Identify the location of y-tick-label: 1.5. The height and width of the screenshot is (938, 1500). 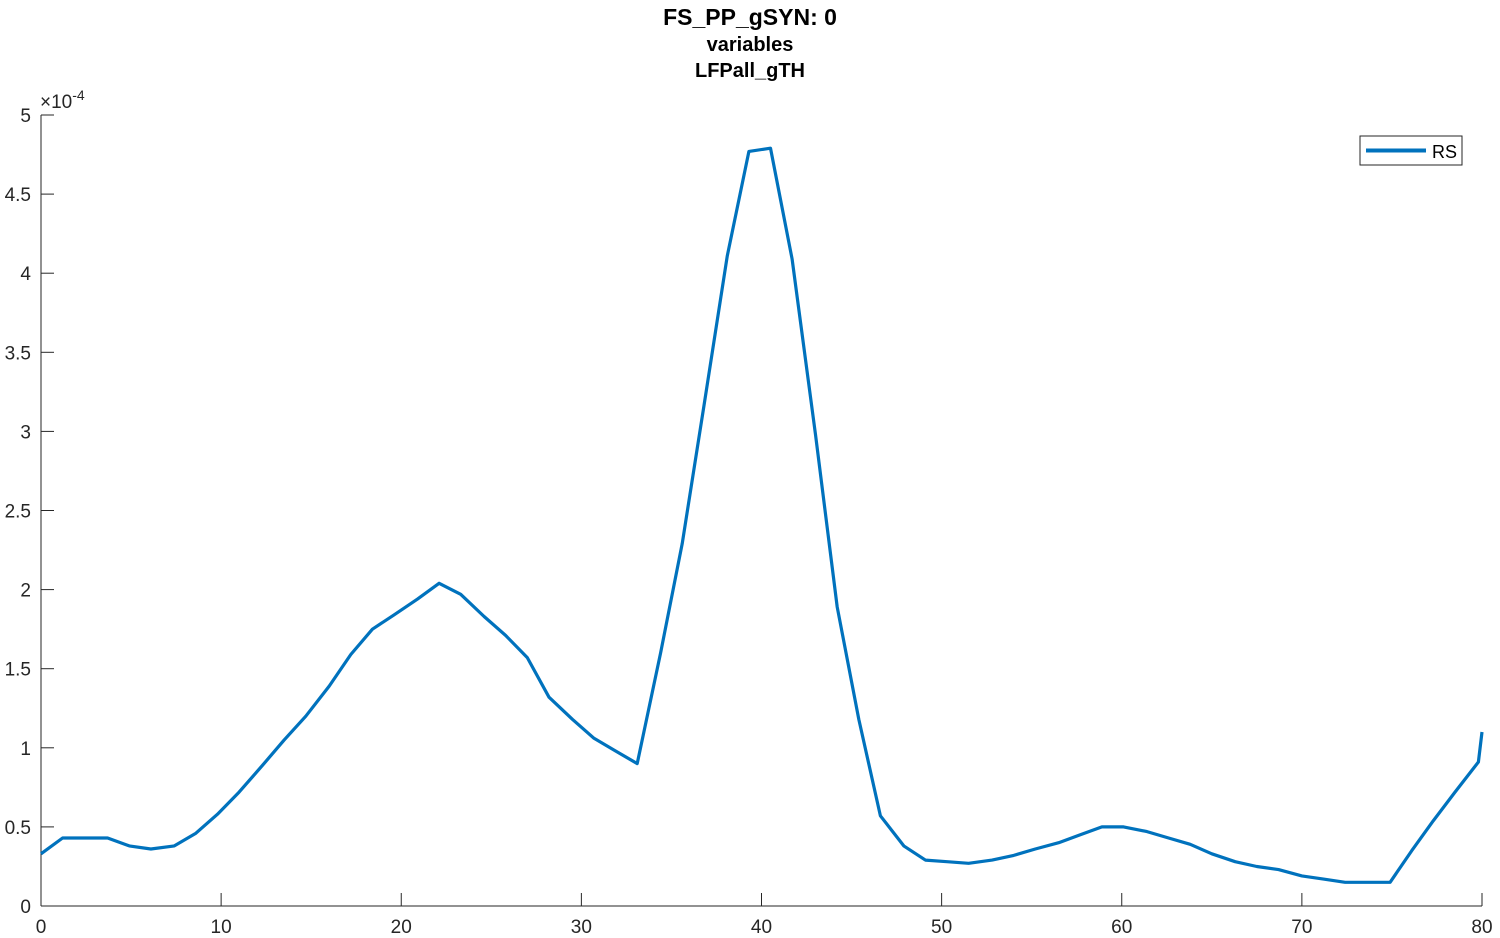
(18, 670).